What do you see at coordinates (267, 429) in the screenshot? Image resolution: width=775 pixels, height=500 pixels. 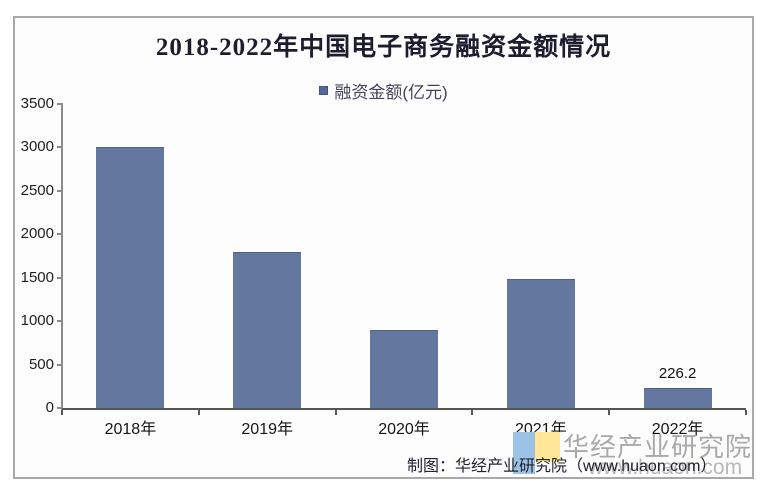 I see `x-axis-category-label: 2019年` at bounding box center [267, 429].